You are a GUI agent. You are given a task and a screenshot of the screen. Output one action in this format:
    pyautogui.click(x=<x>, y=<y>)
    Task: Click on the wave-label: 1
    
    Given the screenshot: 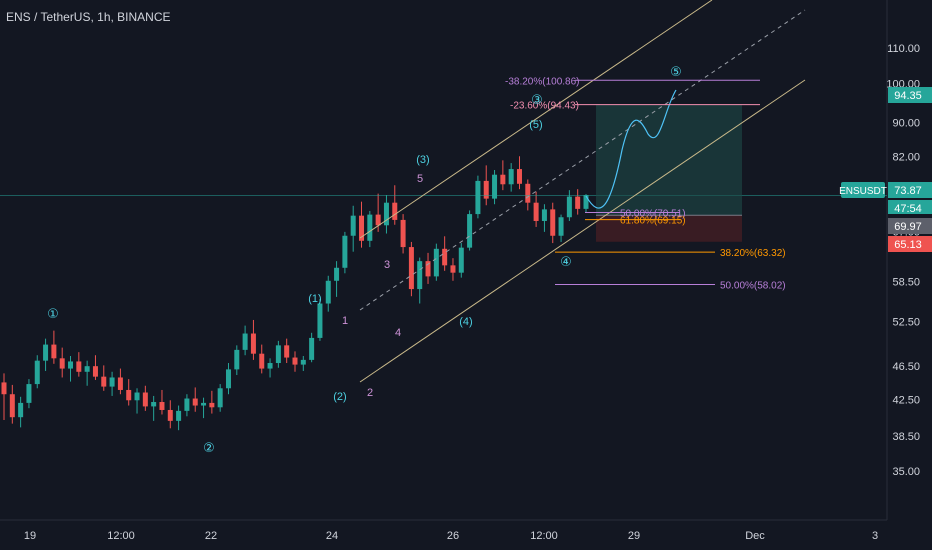 What is the action you would take?
    pyautogui.click(x=345, y=321)
    